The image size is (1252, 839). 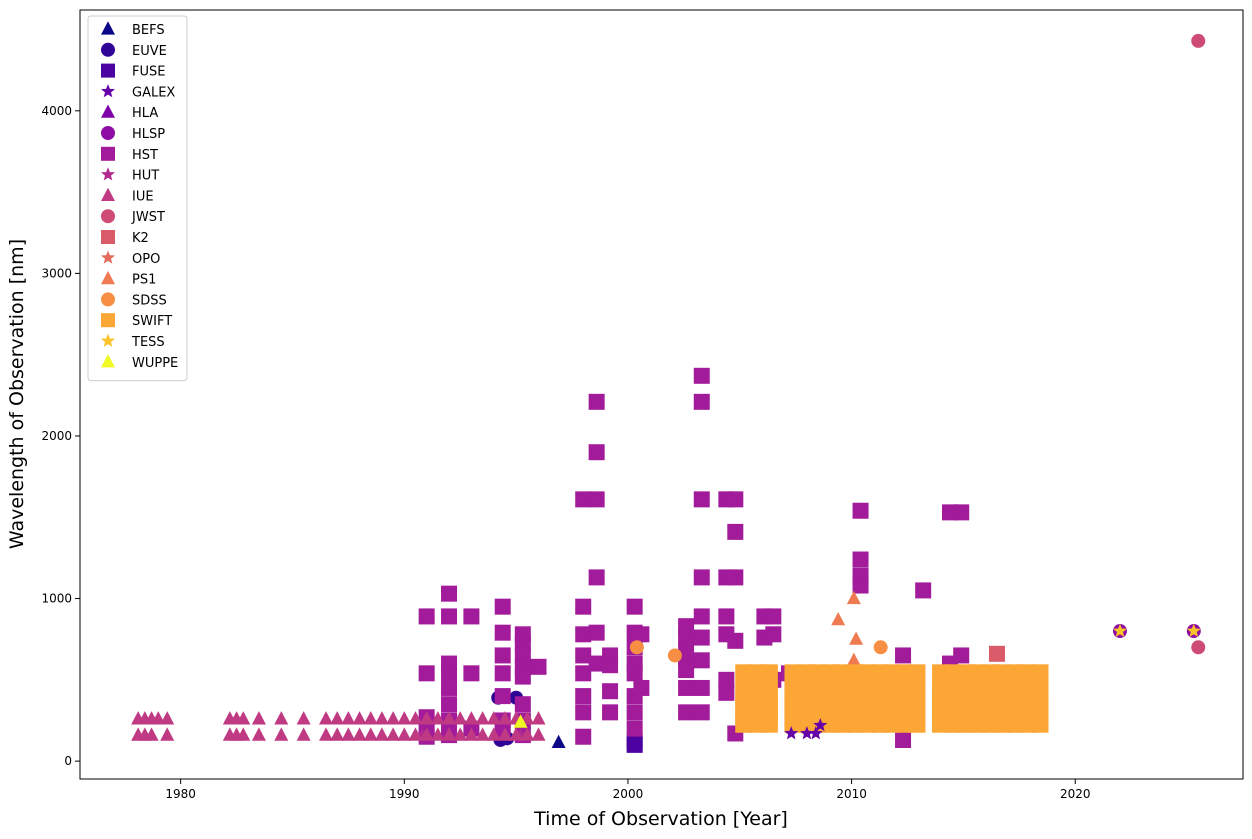 What do you see at coordinates (56, 111) in the screenshot?
I see `y-tick-label: 4000` at bounding box center [56, 111].